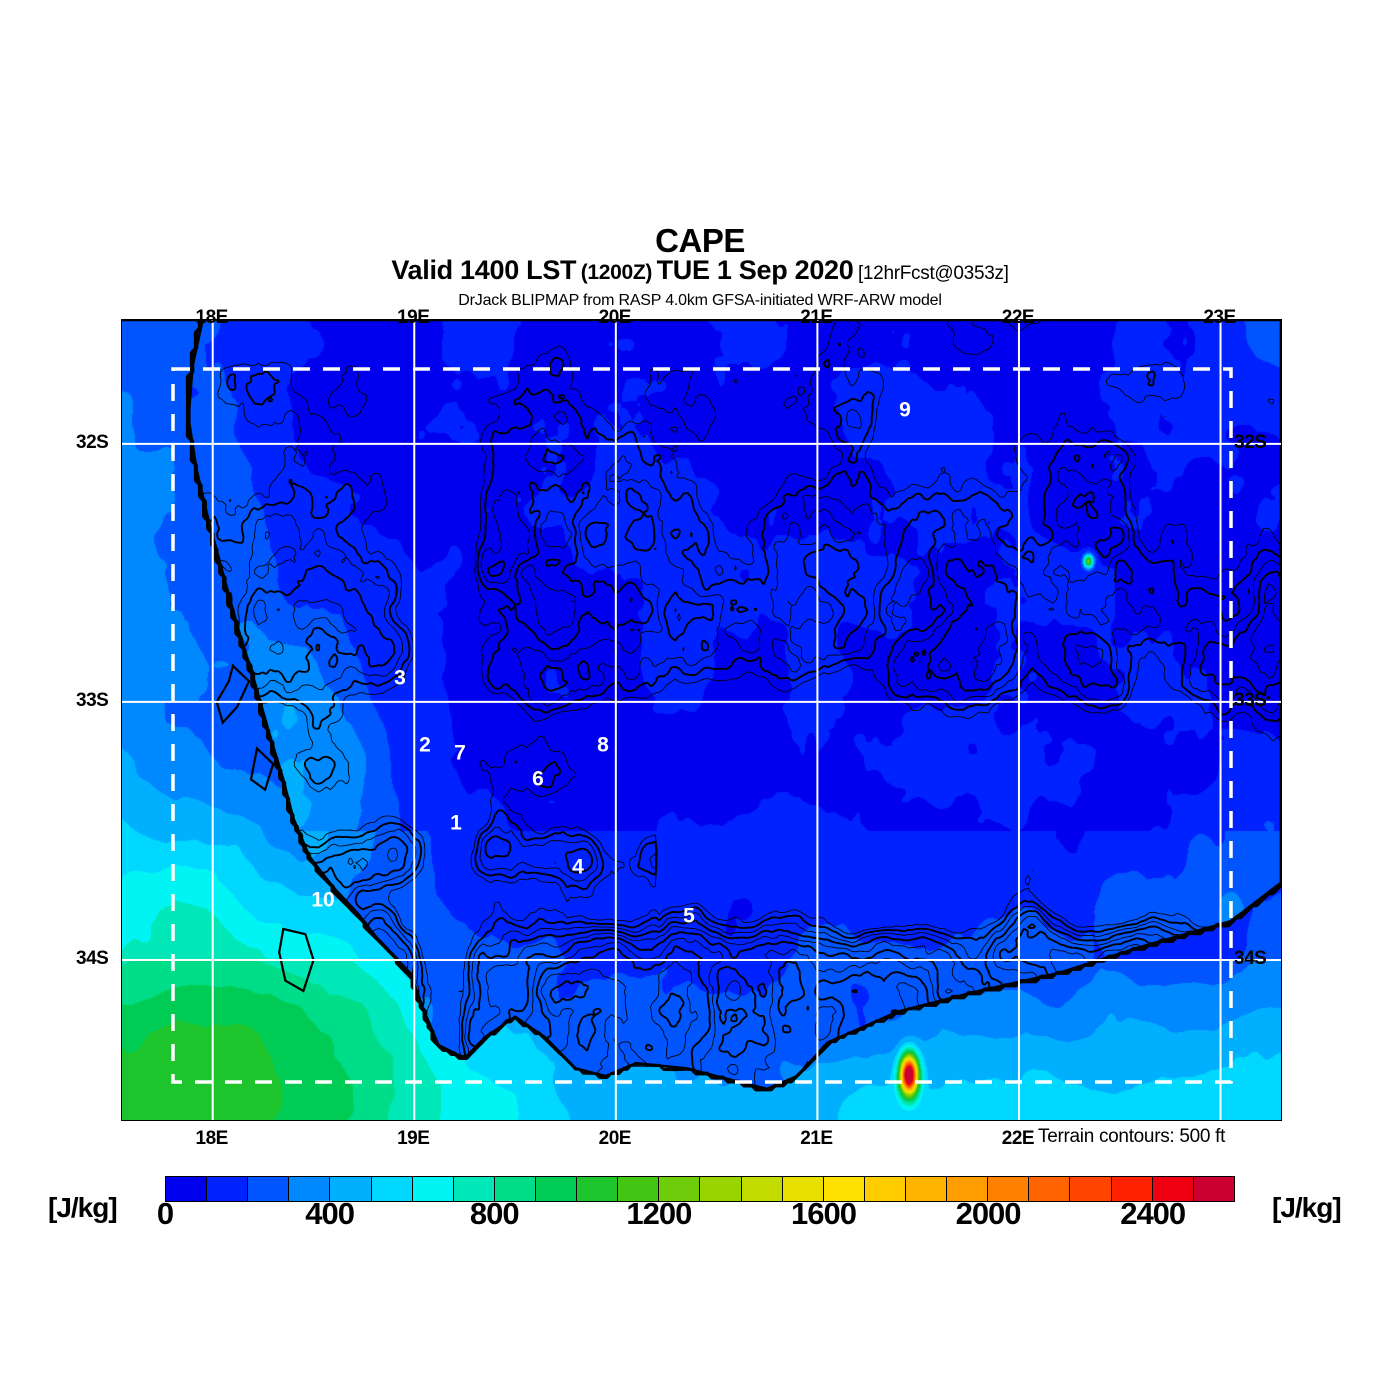 The image size is (1400, 1400). What do you see at coordinates (92, 958) in the screenshot?
I see `lat-label-left-34S: 34S` at bounding box center [92, 958].